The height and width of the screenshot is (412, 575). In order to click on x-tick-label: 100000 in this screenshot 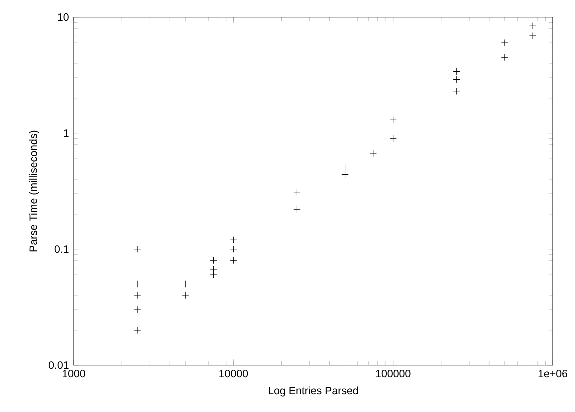, I will do `click(393, 374)`.